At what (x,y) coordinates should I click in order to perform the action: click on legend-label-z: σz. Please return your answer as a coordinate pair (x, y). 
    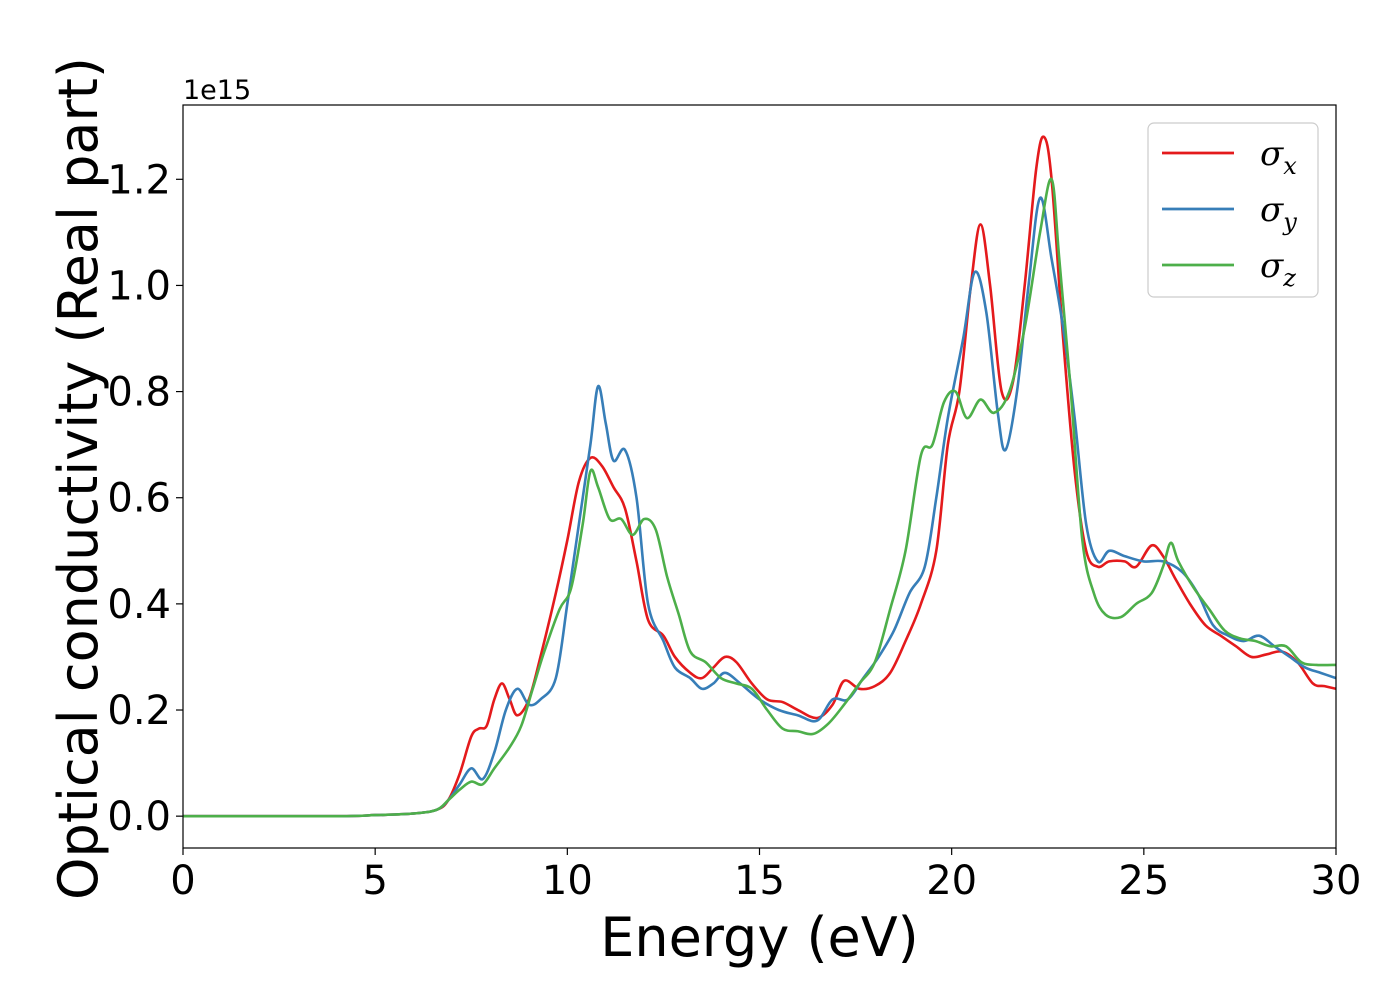
    Looking at the image, I should click on (1278, 269).